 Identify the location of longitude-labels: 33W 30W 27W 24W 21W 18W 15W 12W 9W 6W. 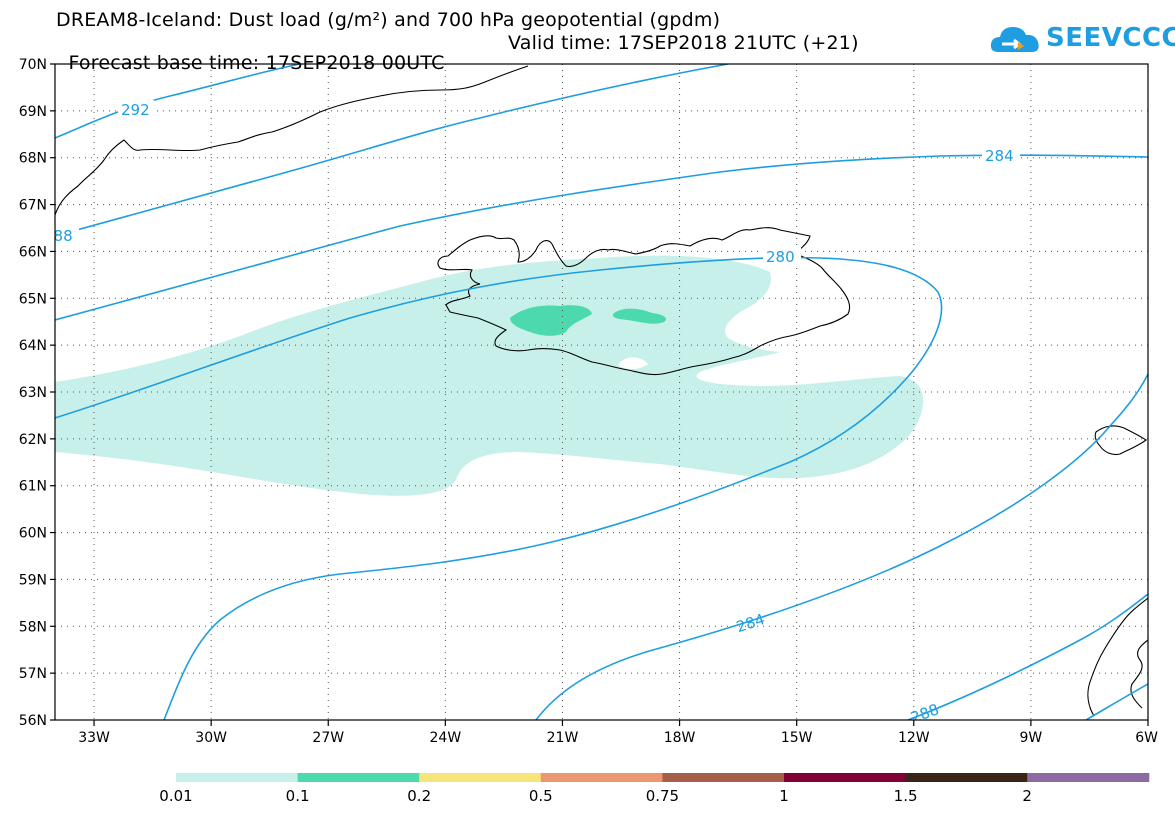
(618, 738).